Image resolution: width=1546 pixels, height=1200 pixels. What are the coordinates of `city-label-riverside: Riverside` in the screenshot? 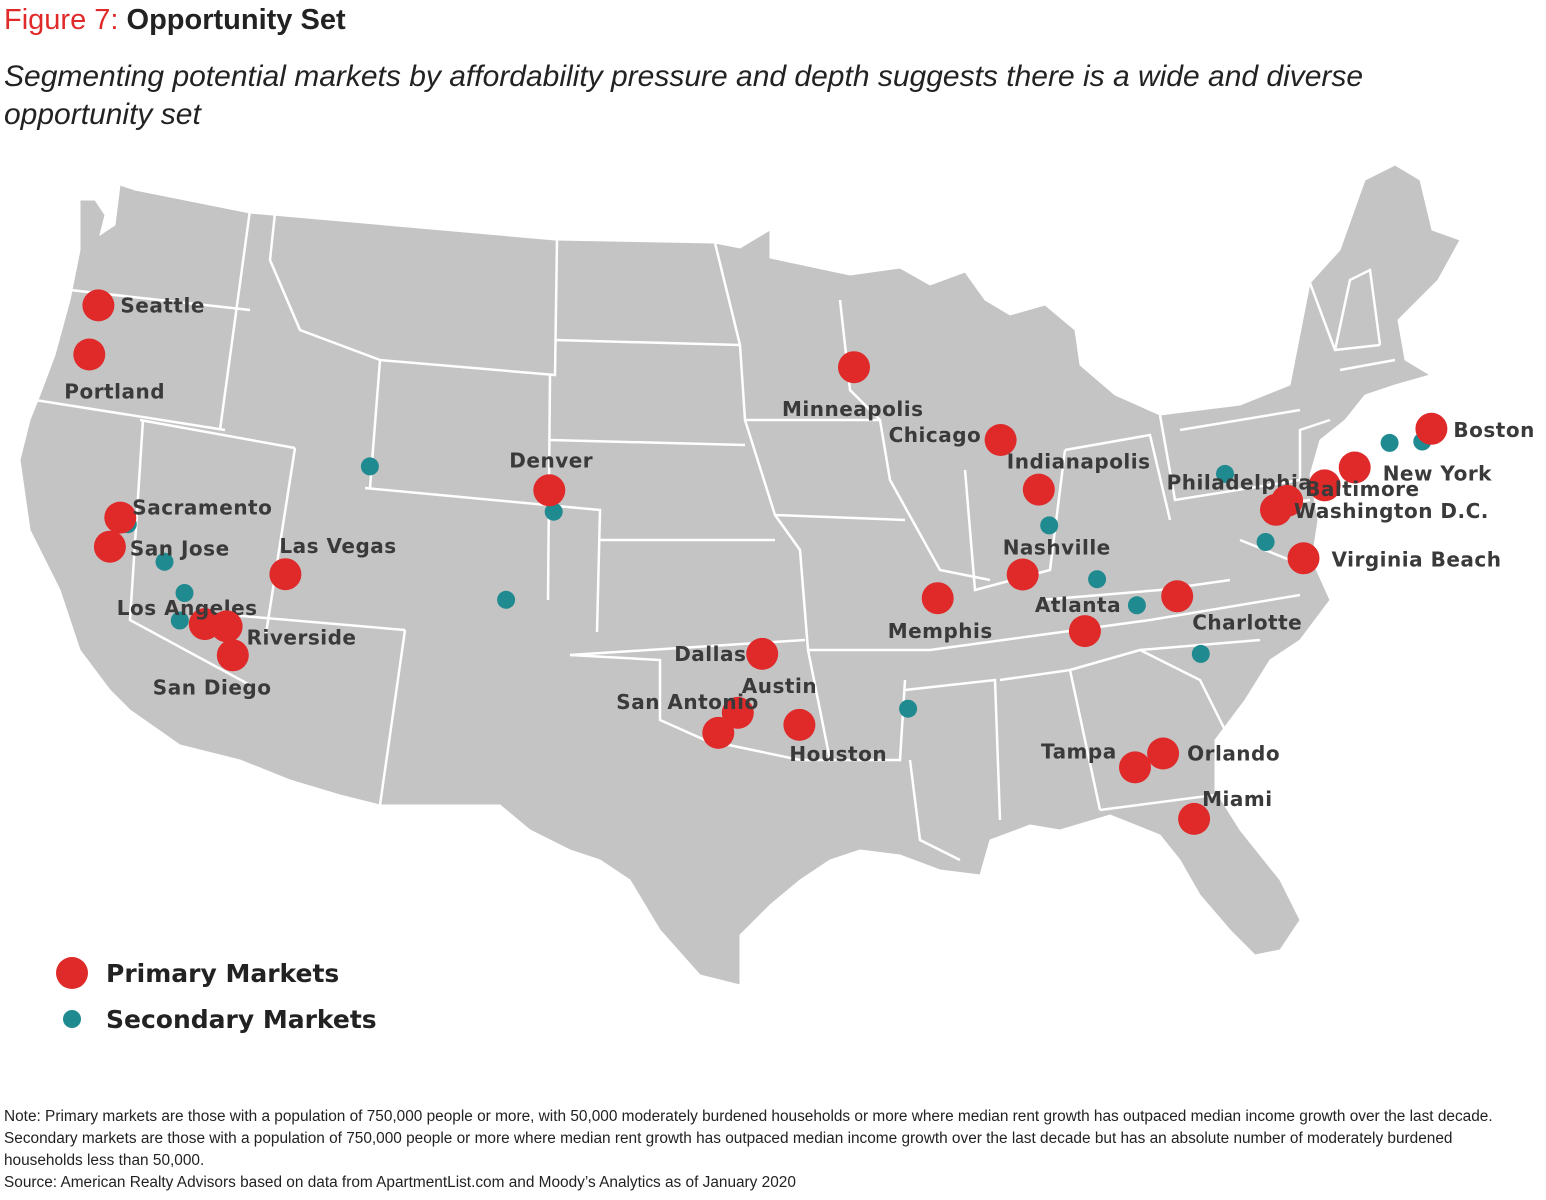 It's located at (302, 637).